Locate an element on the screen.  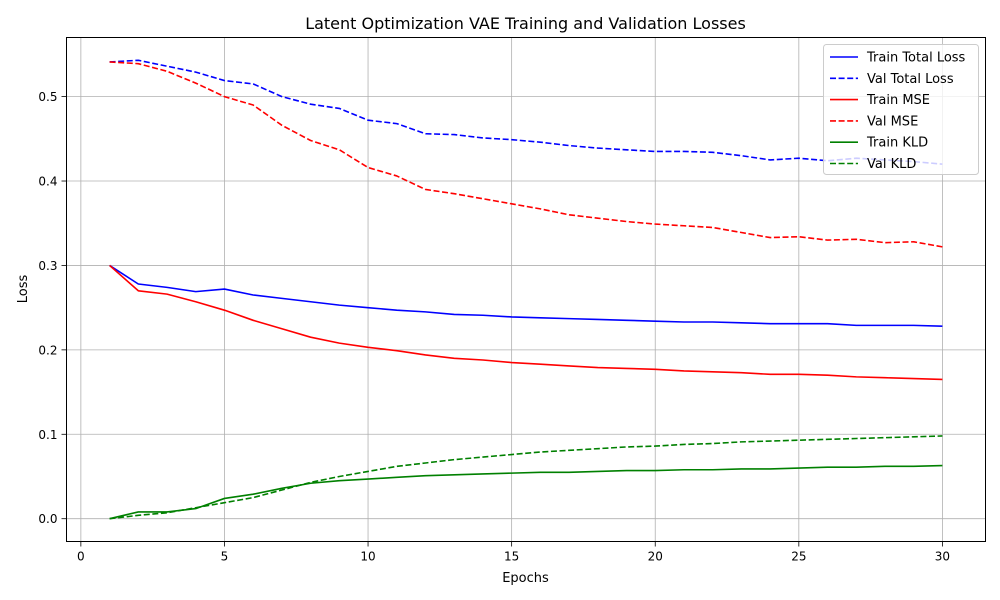
x-tick-label: 20 is located at coordinates (655, 557).